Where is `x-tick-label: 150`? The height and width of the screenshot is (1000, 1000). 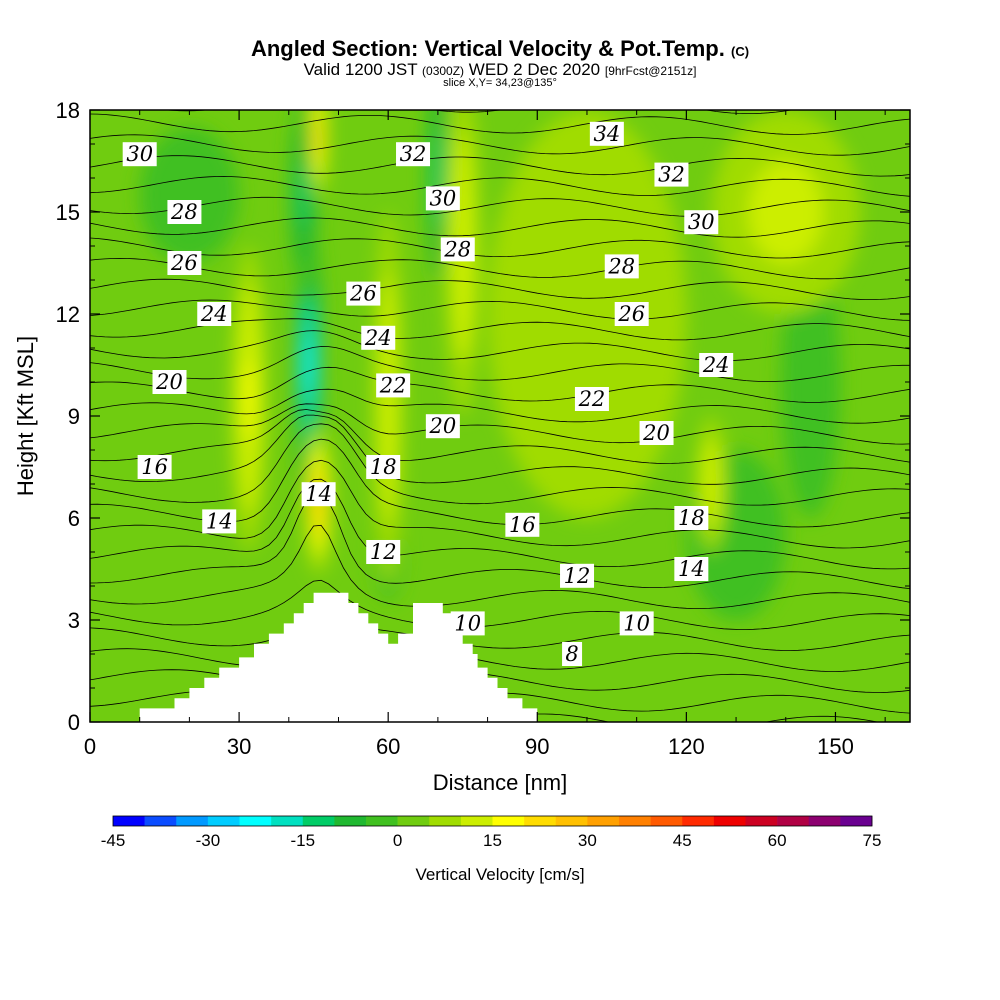
x-tick-label: 150 is located at coordinates (835, 746).